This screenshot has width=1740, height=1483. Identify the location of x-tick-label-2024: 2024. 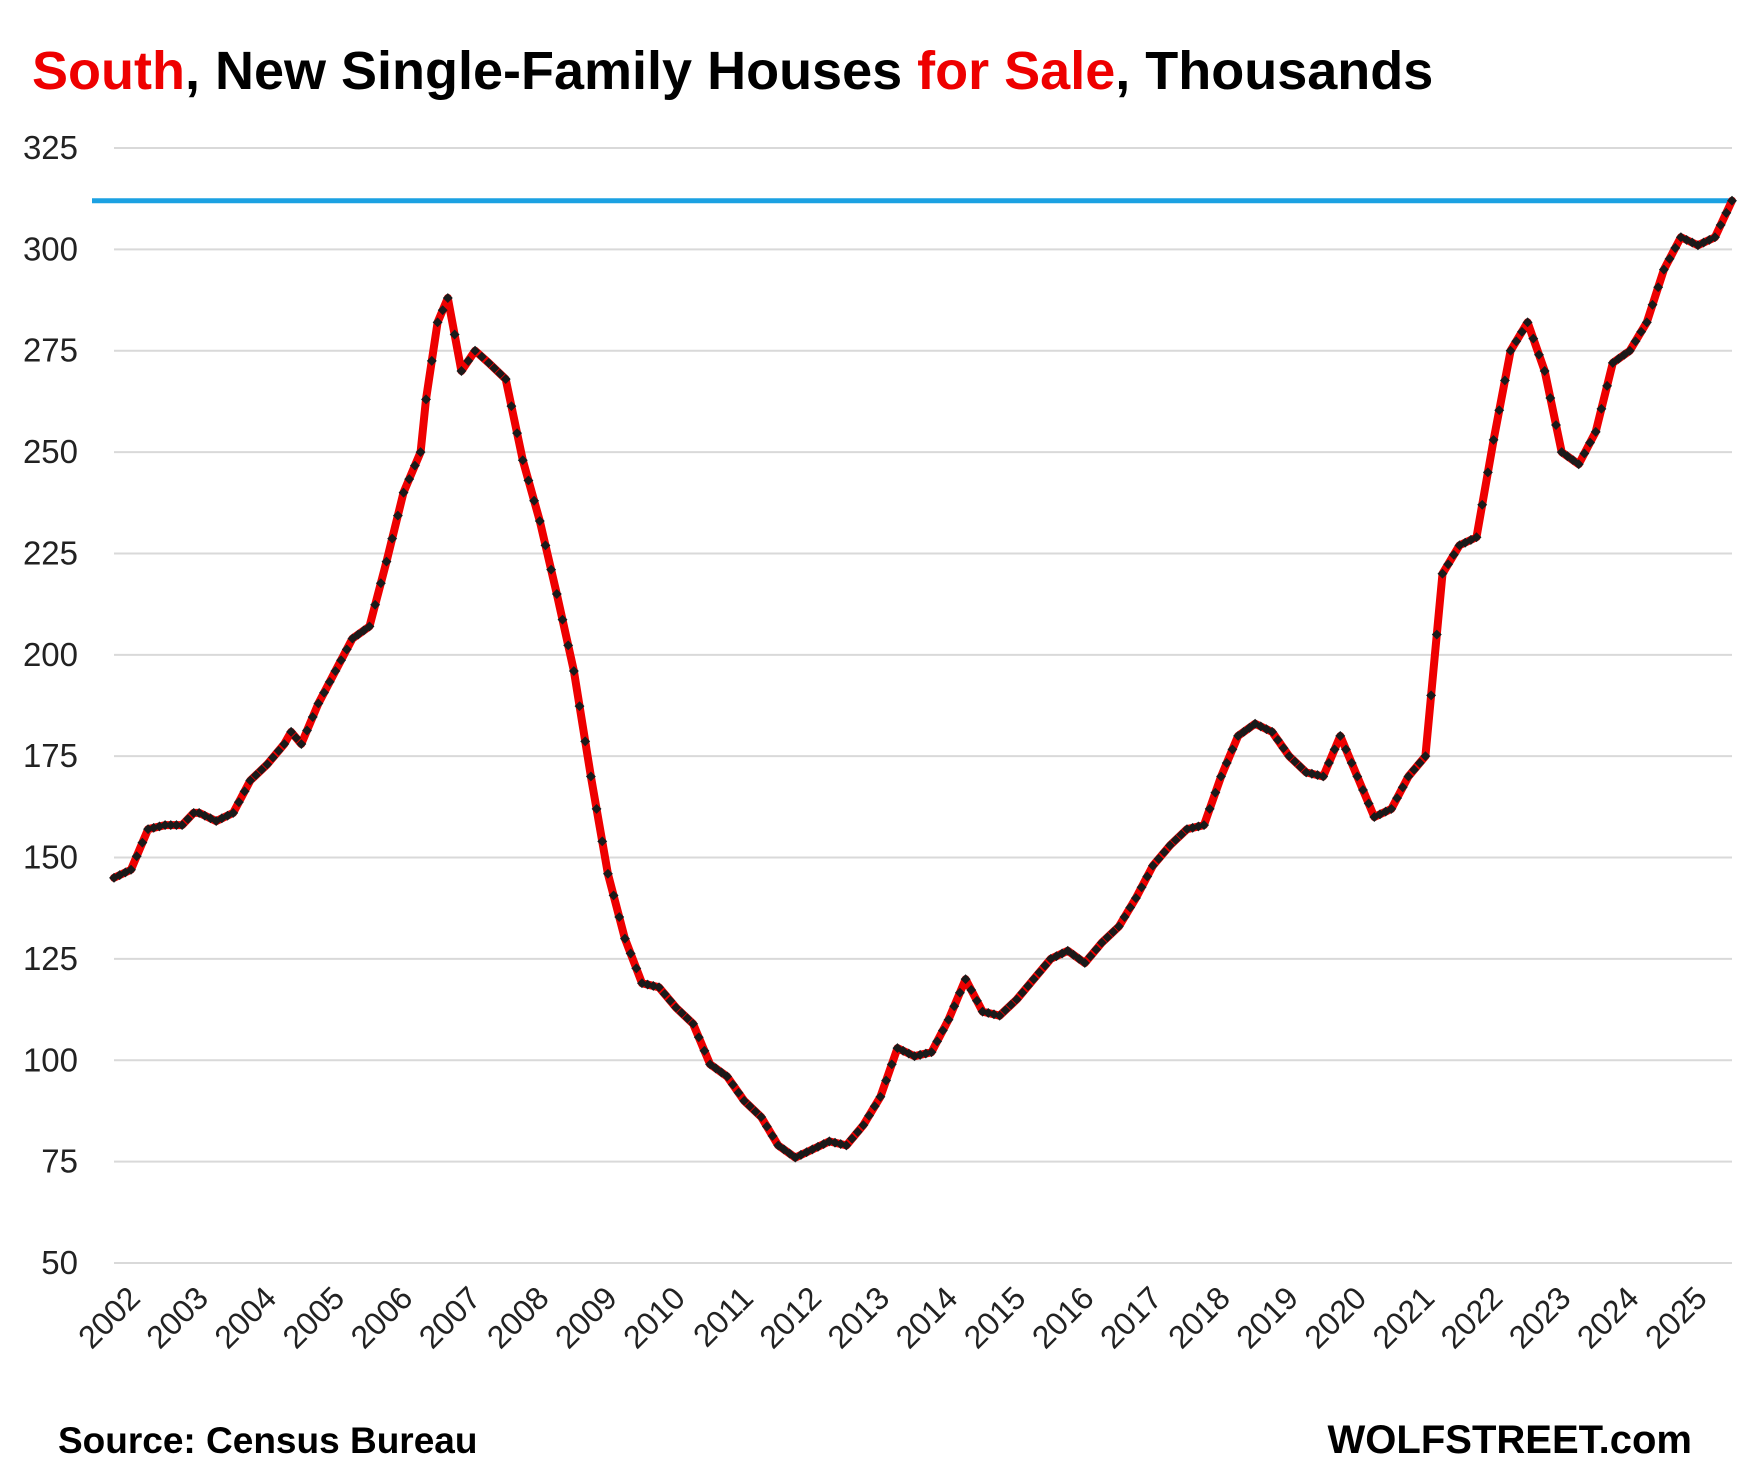
(1608, 1317).